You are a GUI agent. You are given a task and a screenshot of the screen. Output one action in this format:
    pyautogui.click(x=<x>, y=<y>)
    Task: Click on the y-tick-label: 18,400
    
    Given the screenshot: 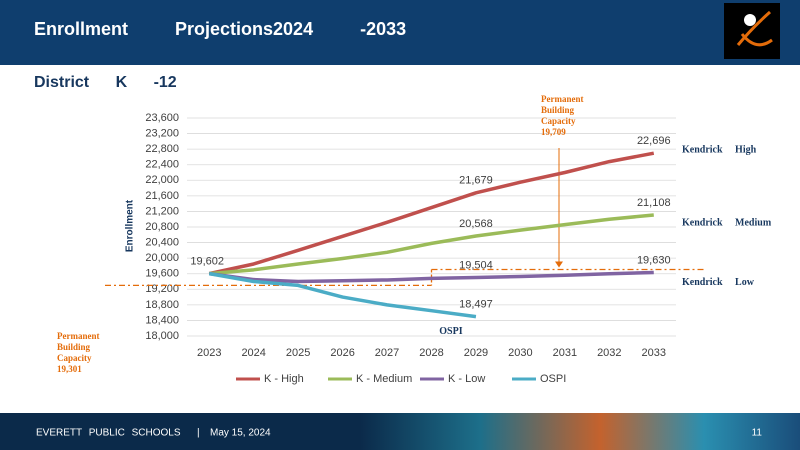 What is the action you would take?
    pyautogui.click(x=162, y=320)
    